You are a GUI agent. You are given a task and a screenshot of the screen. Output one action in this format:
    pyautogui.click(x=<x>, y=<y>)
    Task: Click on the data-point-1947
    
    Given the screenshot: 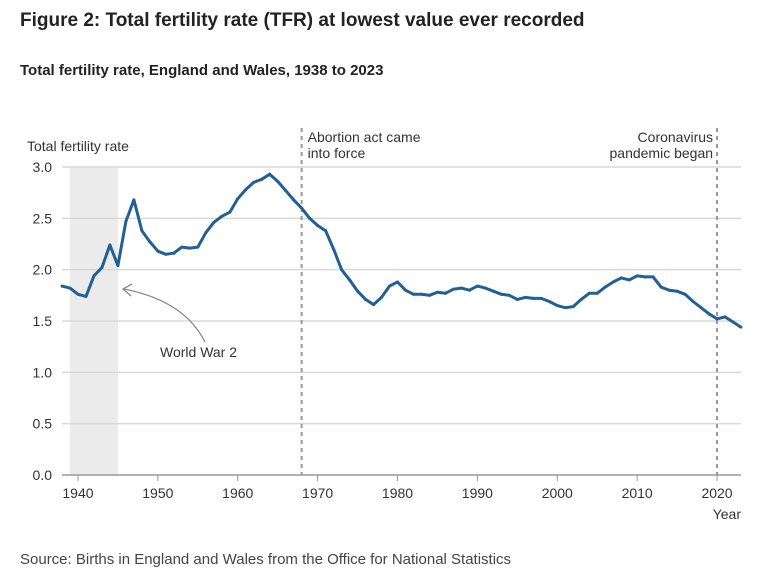 What is the action you would take?
    pyautogui.click(x=134, y=200)
    